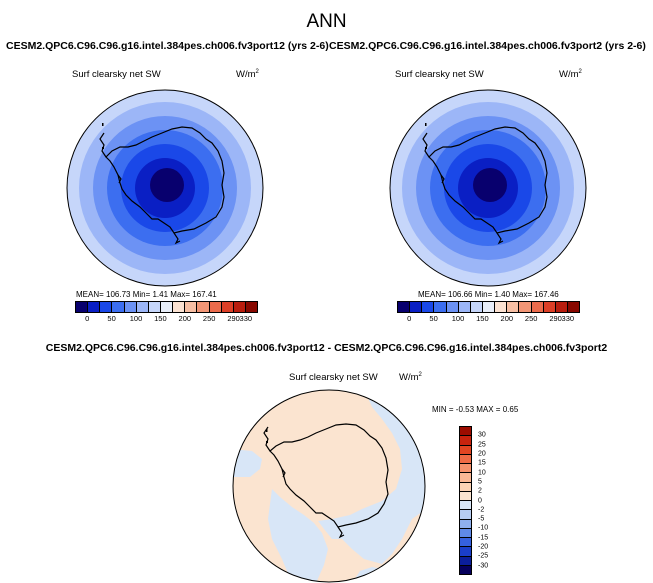  I want to click on right-antarctica-outline, so click(485, 185).